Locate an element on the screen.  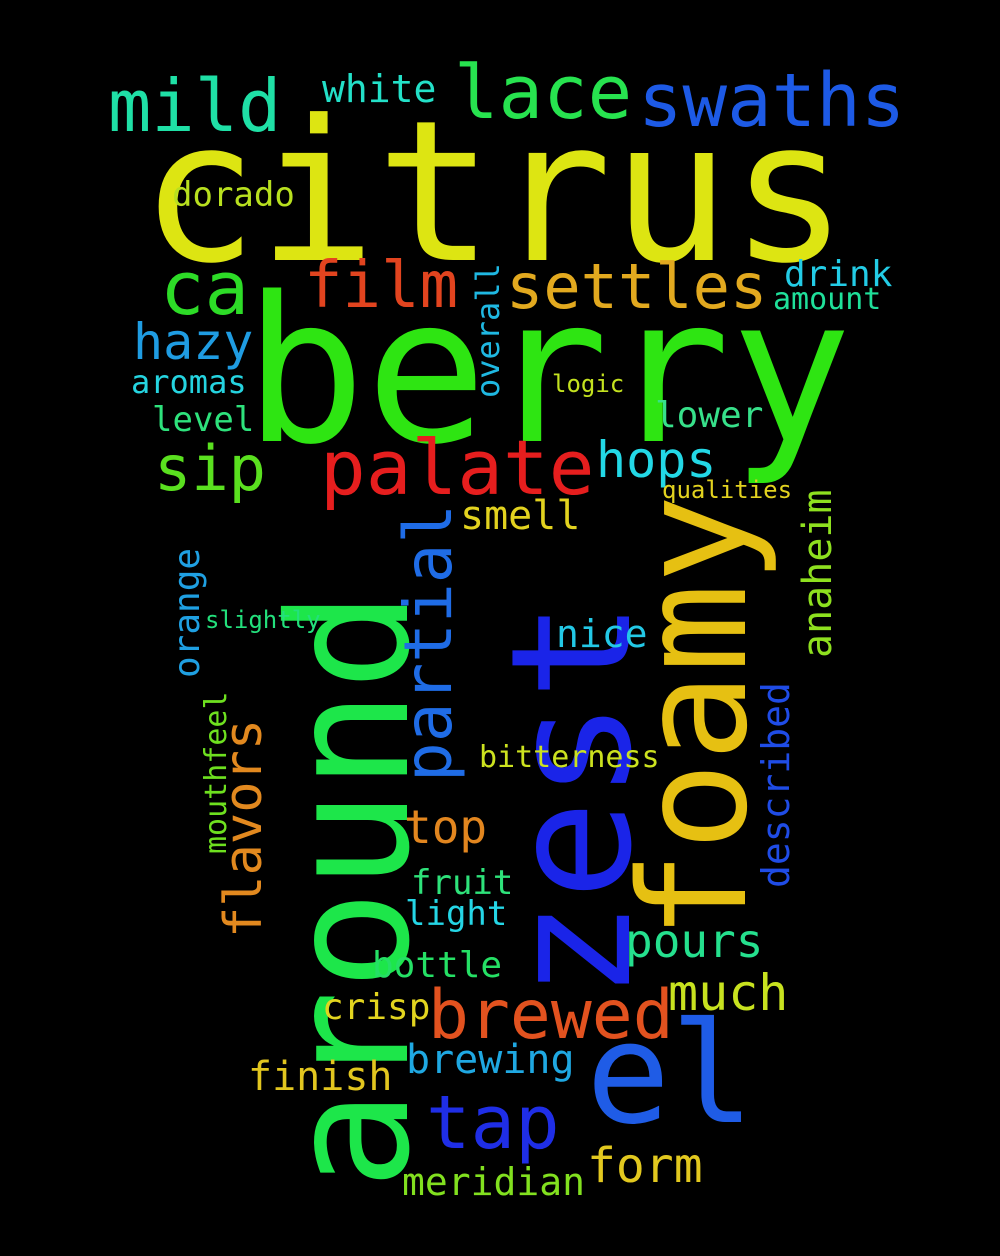
word: qualities is located at coordinates (727, 490).